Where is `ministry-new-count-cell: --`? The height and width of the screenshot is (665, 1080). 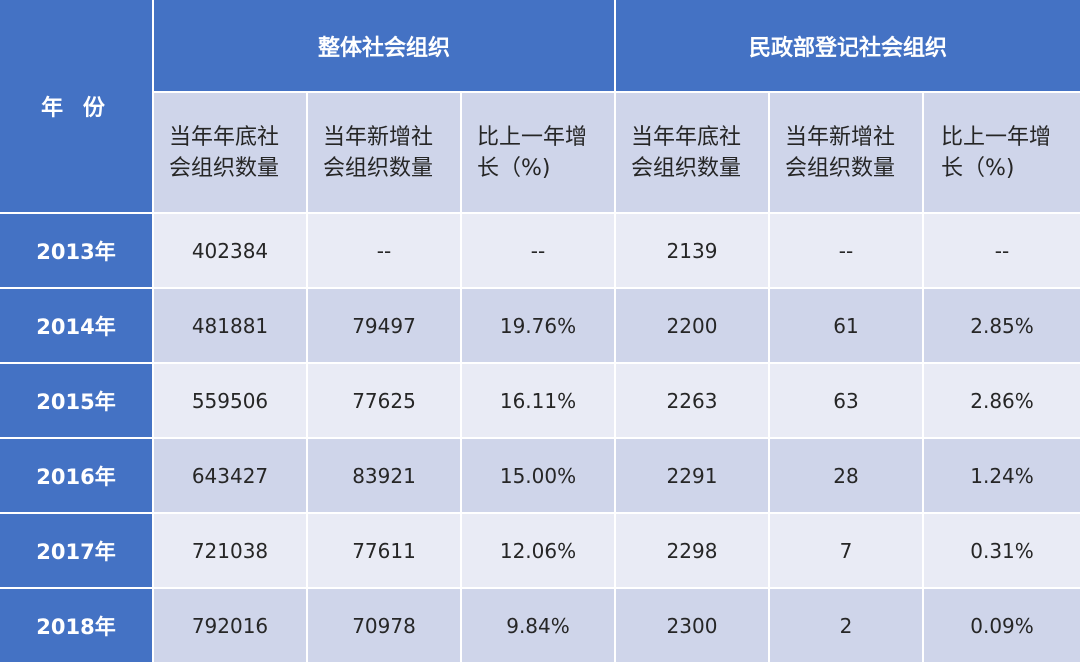 ministry-new-count-cell: -- is located at coordinates (847, 251).